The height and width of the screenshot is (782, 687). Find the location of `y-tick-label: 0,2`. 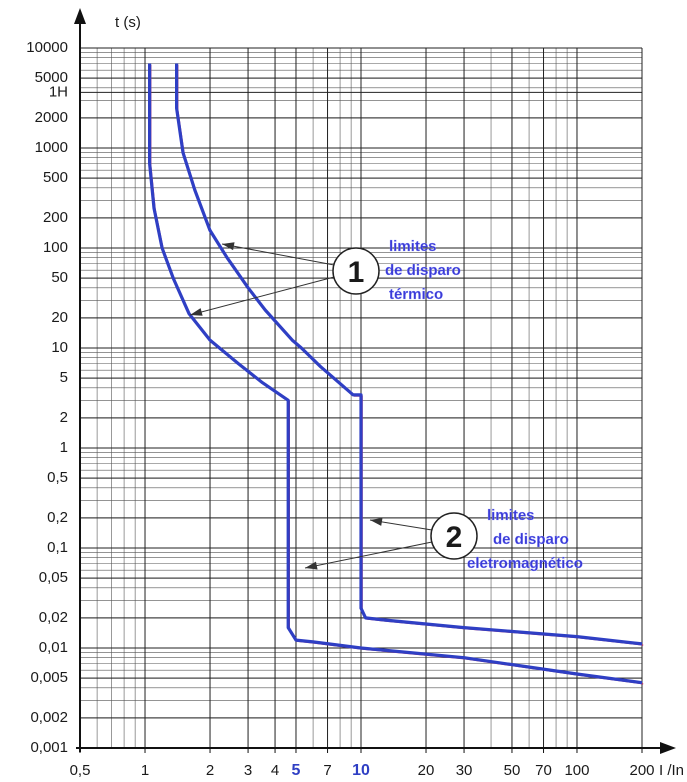

y-tick-label: 0,2 is located at coordinates (57, 517).